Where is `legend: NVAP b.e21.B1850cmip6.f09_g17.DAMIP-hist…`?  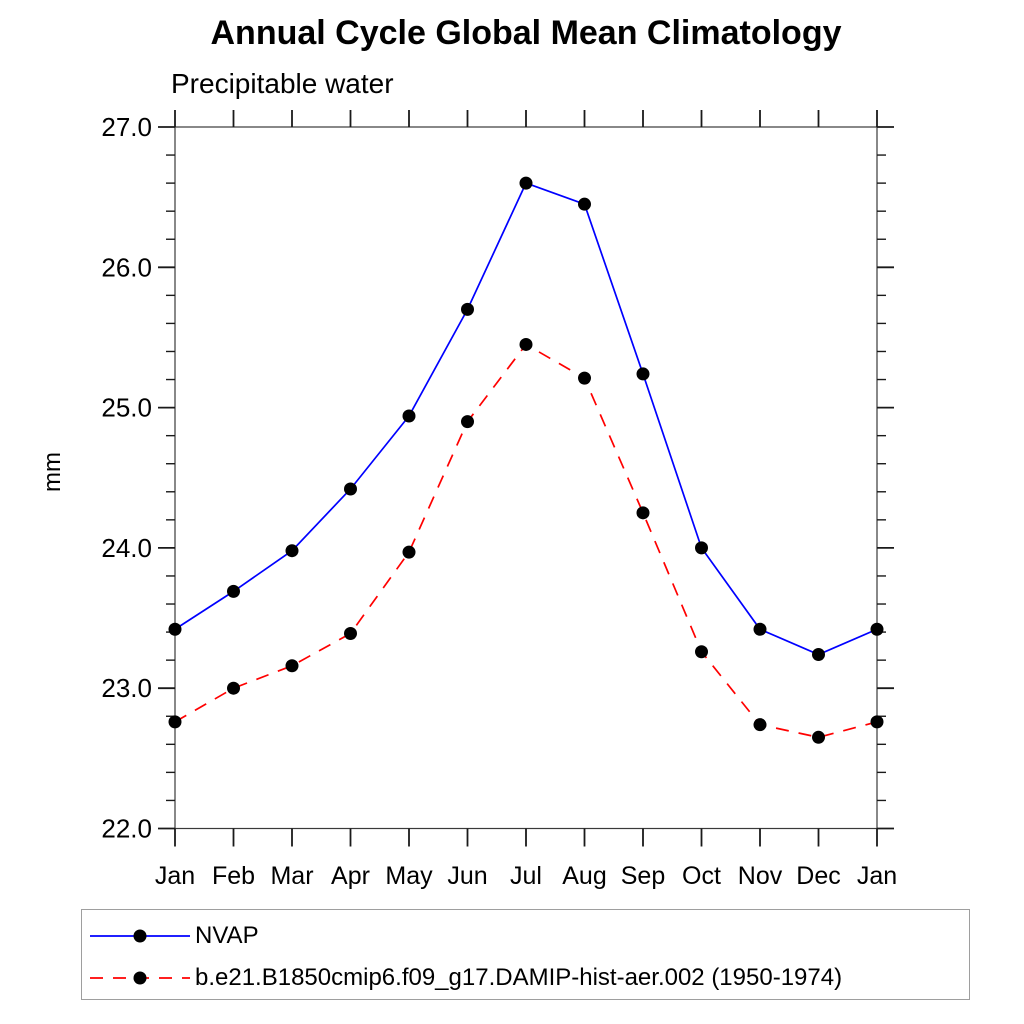 legend: NVAP b.e21.B1850cmip6.f09_g17.DAMIP-hist… is located at coordinates (525, 954).